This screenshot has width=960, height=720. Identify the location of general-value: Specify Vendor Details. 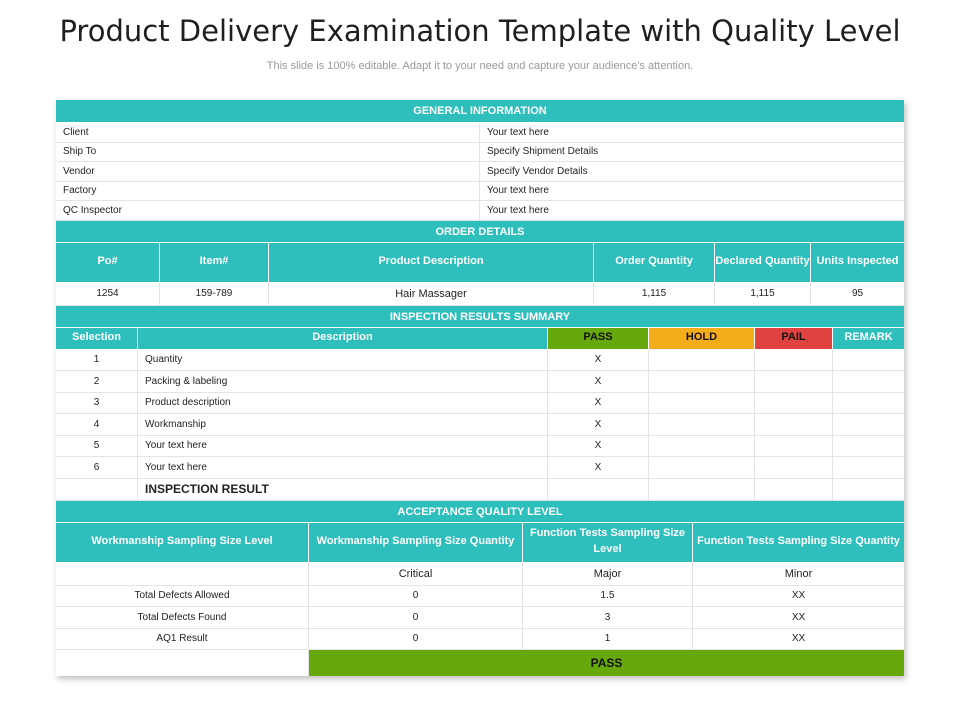
(537, 171).